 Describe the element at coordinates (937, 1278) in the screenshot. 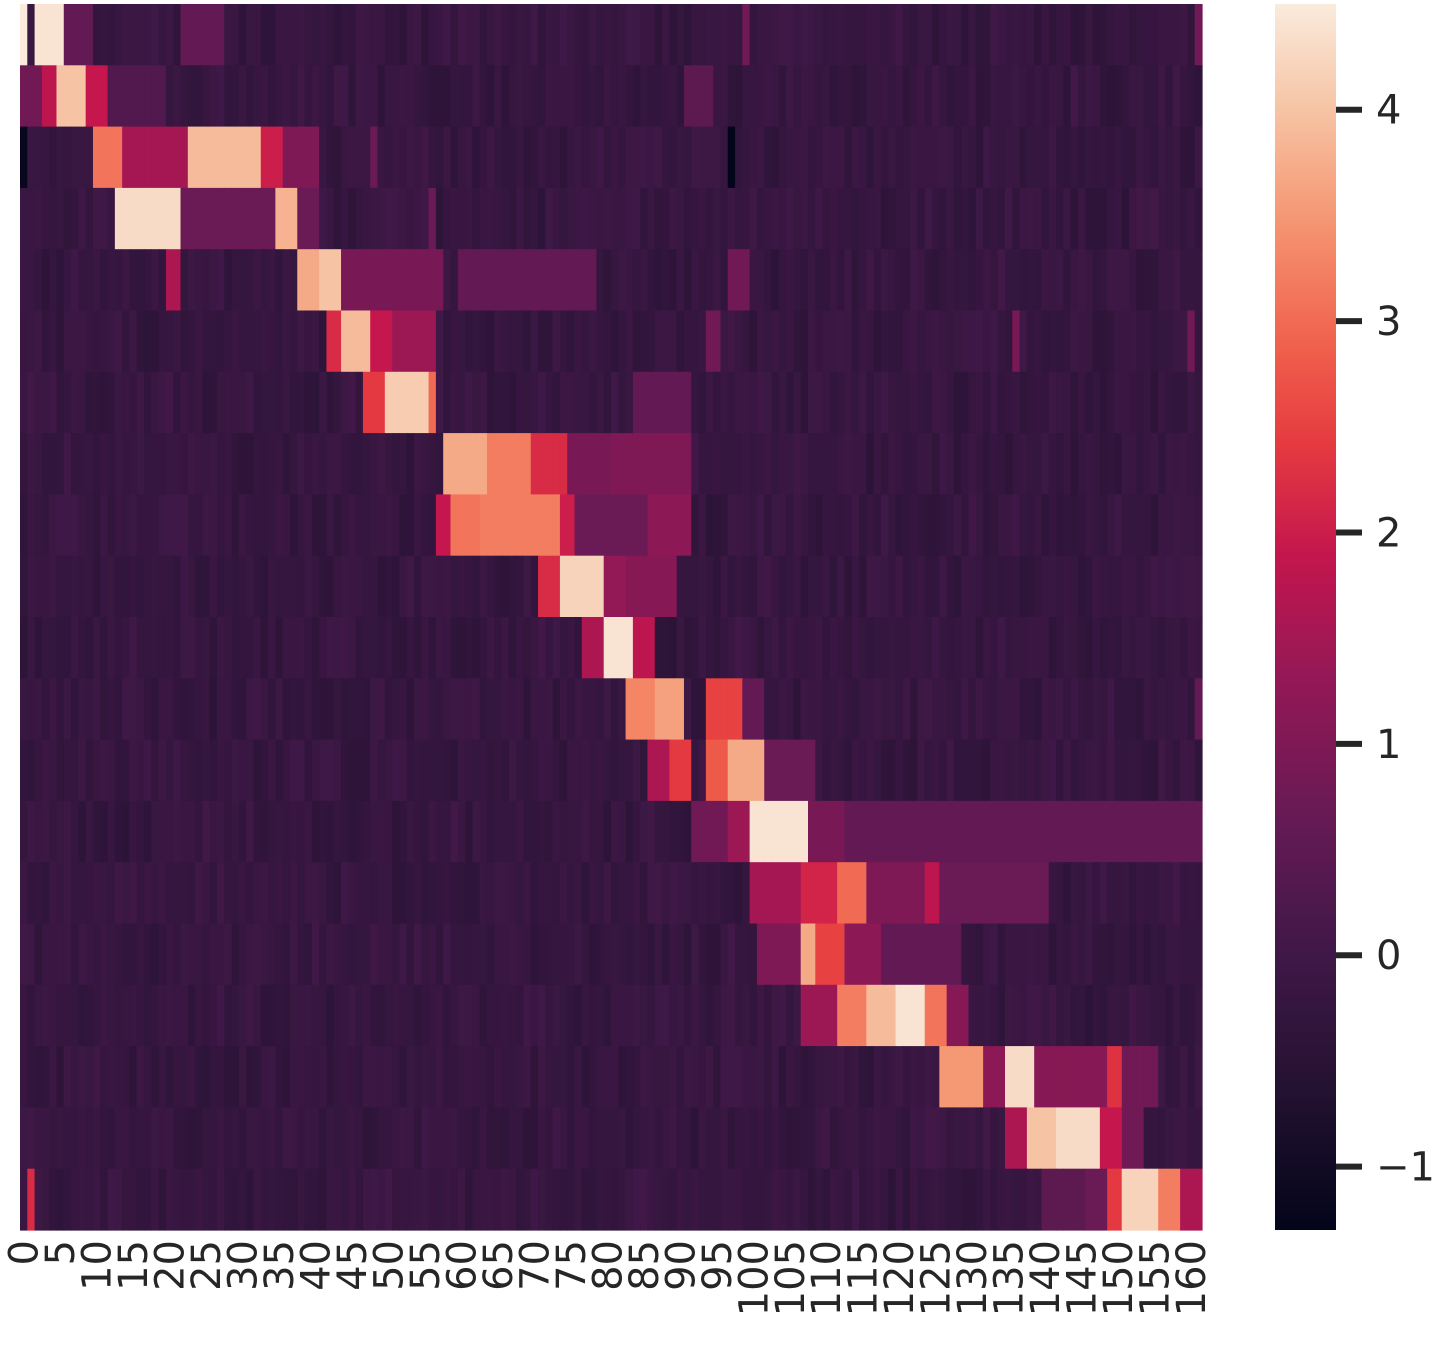

I see `x-tick-label: 125` at that location.